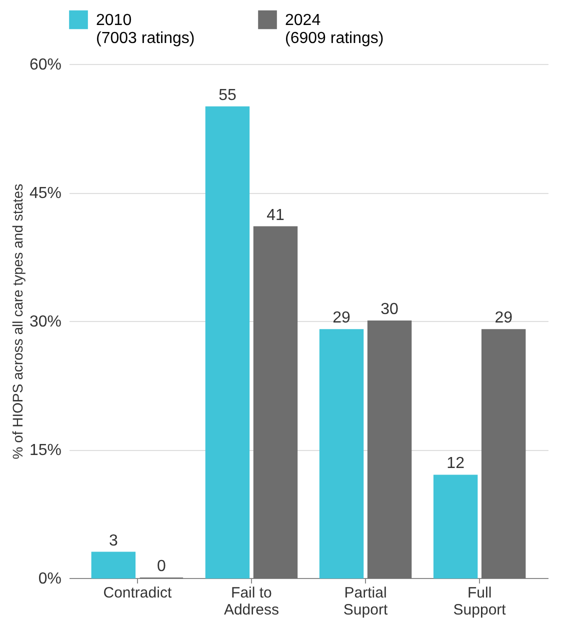  I want to click on x-tick-label: Partial Suport, so click(365, 601).